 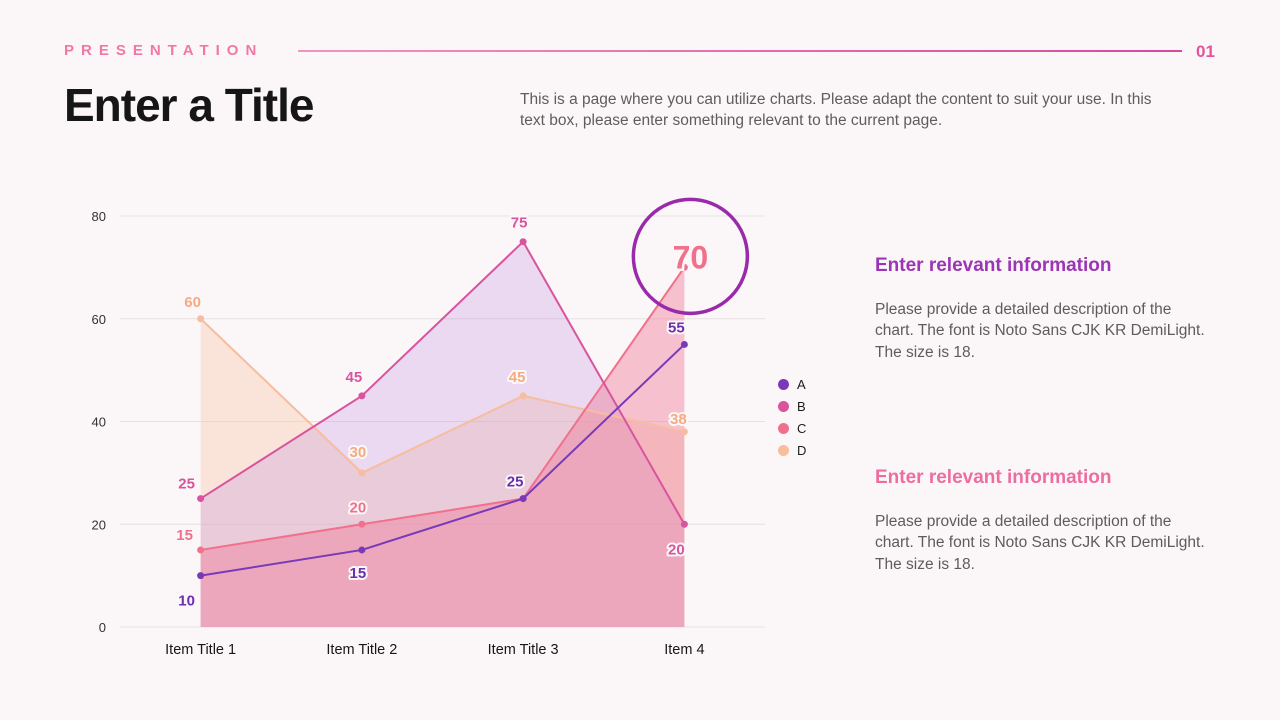 What do you see at coordinates (164, 50) in the screenshot?
I see `brand-label: PRESENTATION` at bounding box center [164, 50].